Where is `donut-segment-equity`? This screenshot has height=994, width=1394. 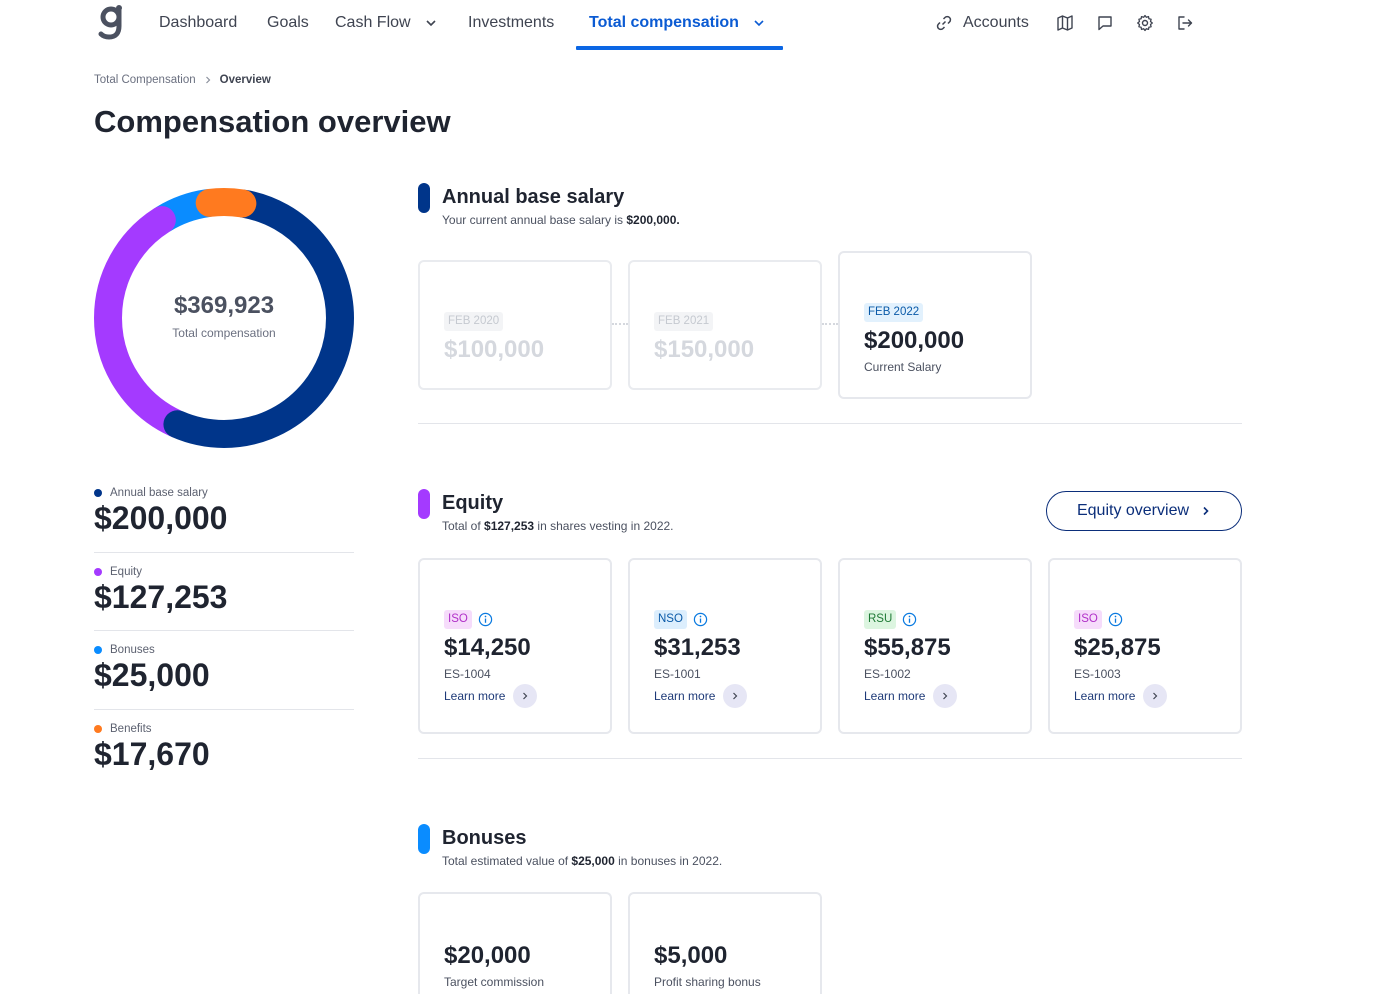 donut-segment-equity is located at coordinates (224, 318).